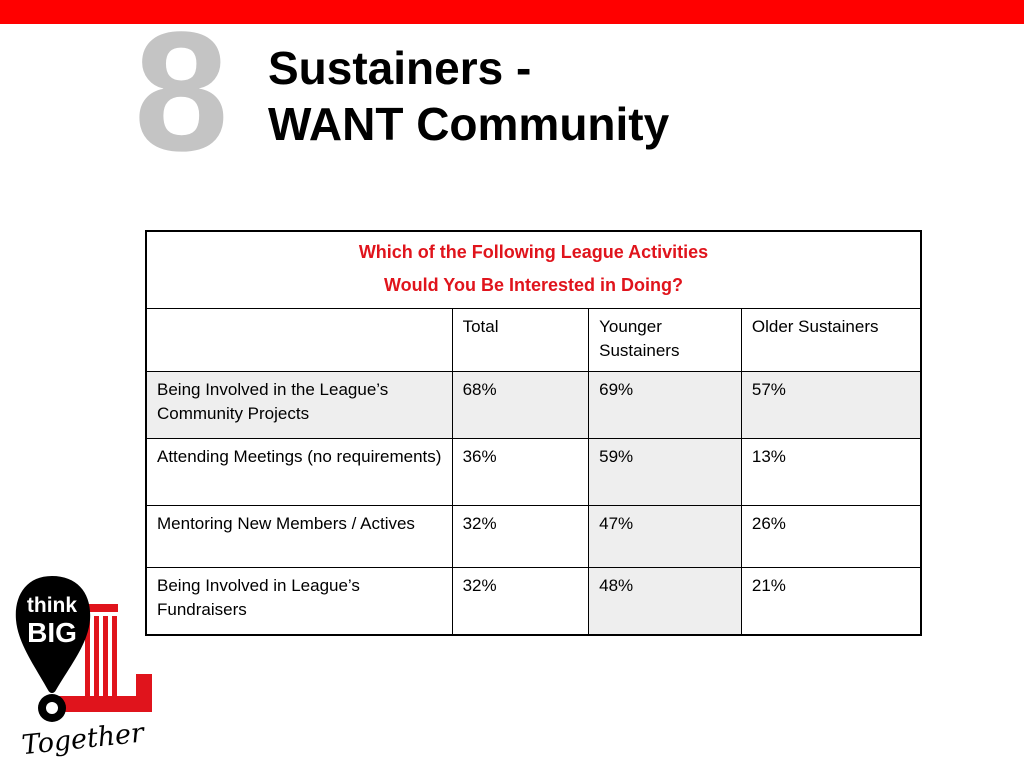  Describe the element at coordinates (181, 93) in the screenshot. I see `slide-number: 8` at that location.